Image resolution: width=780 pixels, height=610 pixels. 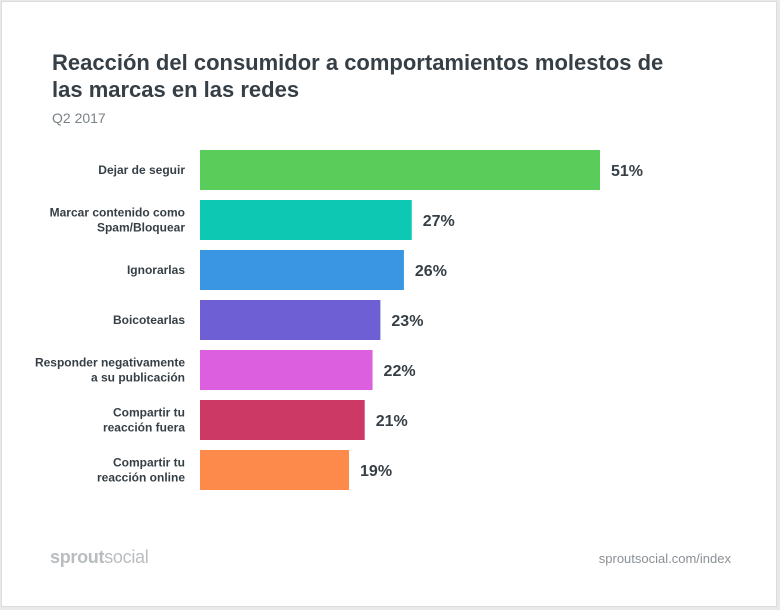 What do you see at coordinates (118, 220) in the screenshot?
I see `category-label-marcar-contenido-como-spam-bloquear: Marcar contenido como Spam/Bloquear` at bounding box center [118, 220].